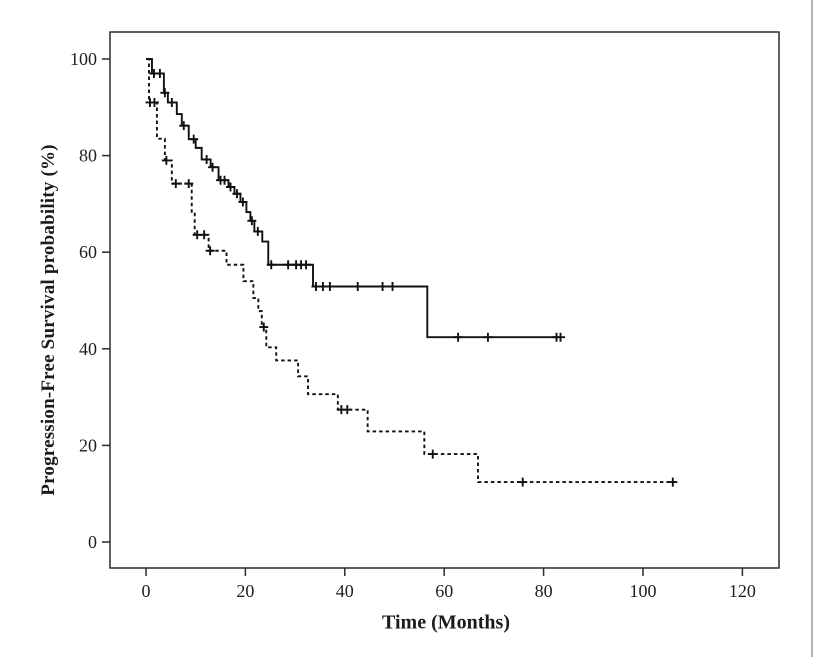 The width and height of the screenshot is (816, 657). Describe the element at coordinates (88, 156) in the screenshot. I see `y-tick-label: 80` at that location.